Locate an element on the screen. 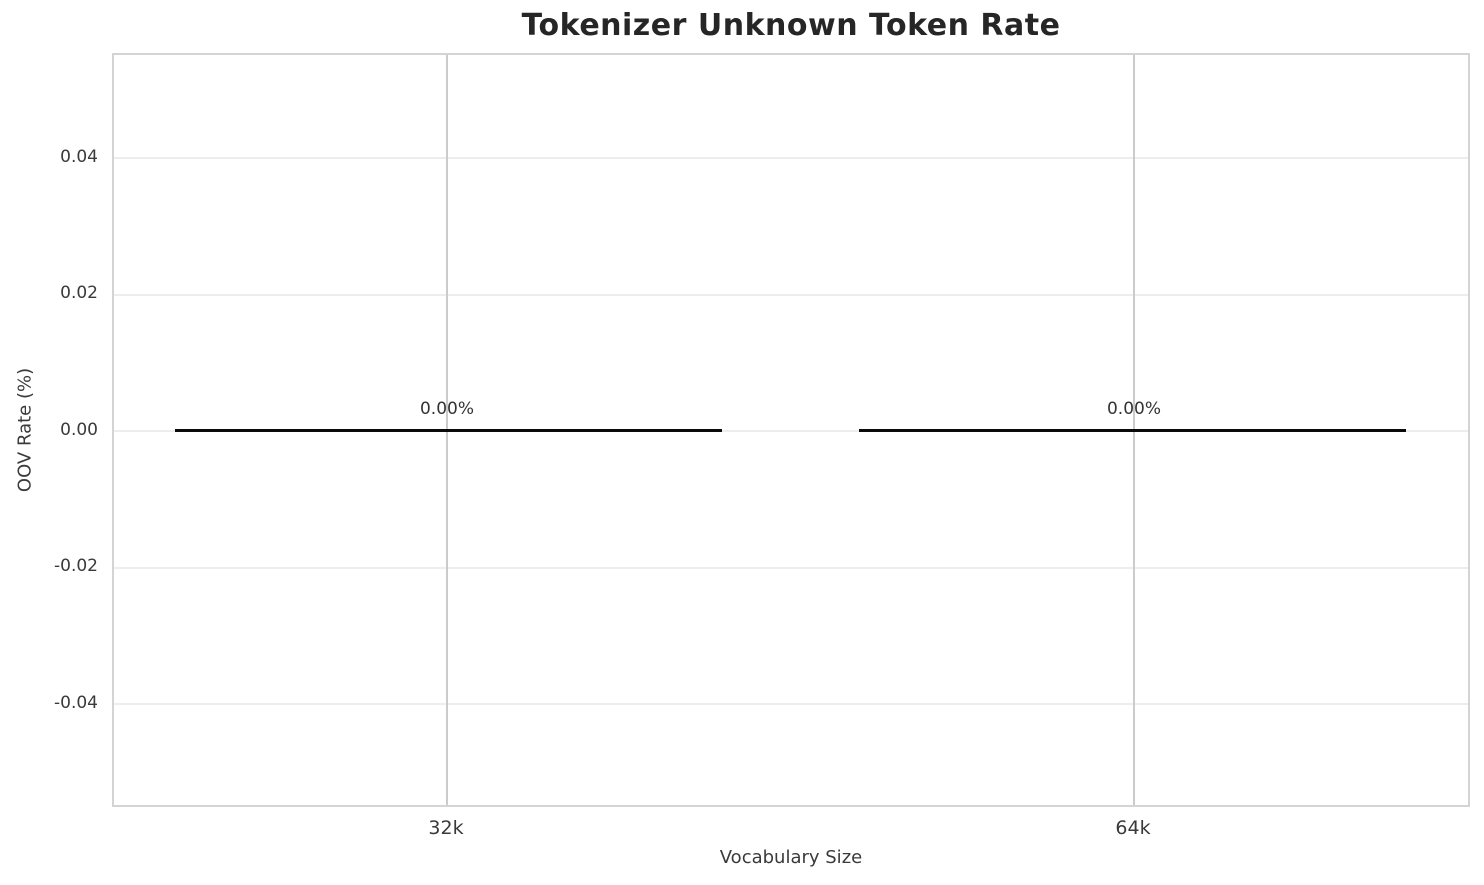 This screenshot has height=885, width=1484. xtick-label-32k: 32k is located at coordinates (446, 828).